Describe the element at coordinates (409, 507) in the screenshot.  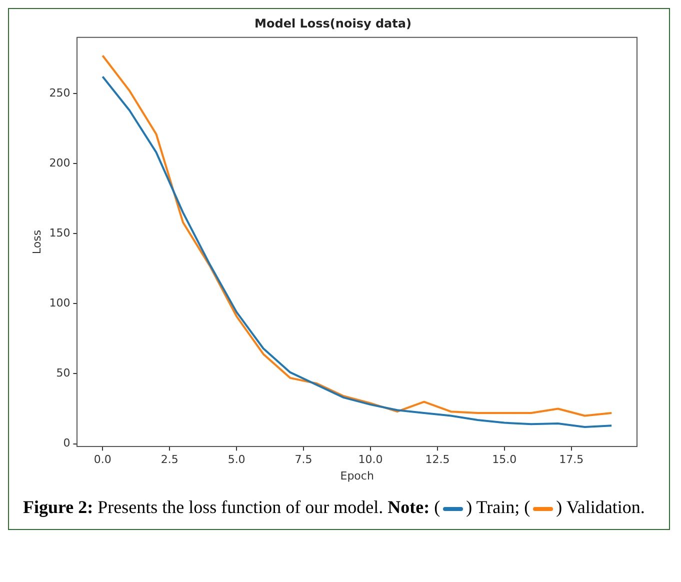
I see `text: Note:` at that location.